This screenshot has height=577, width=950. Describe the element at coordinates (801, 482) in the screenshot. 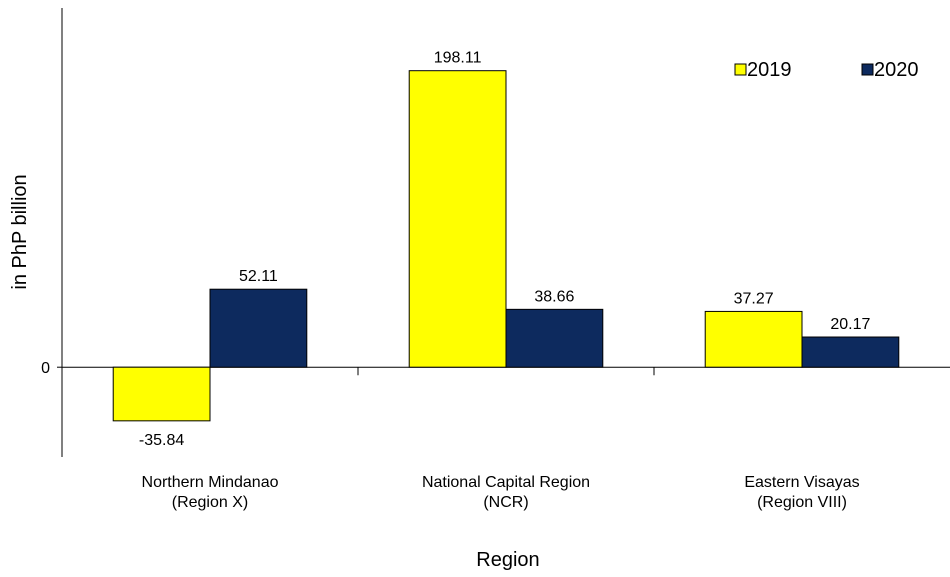

I see `category-label-line: Eastern Visayas` at that location.